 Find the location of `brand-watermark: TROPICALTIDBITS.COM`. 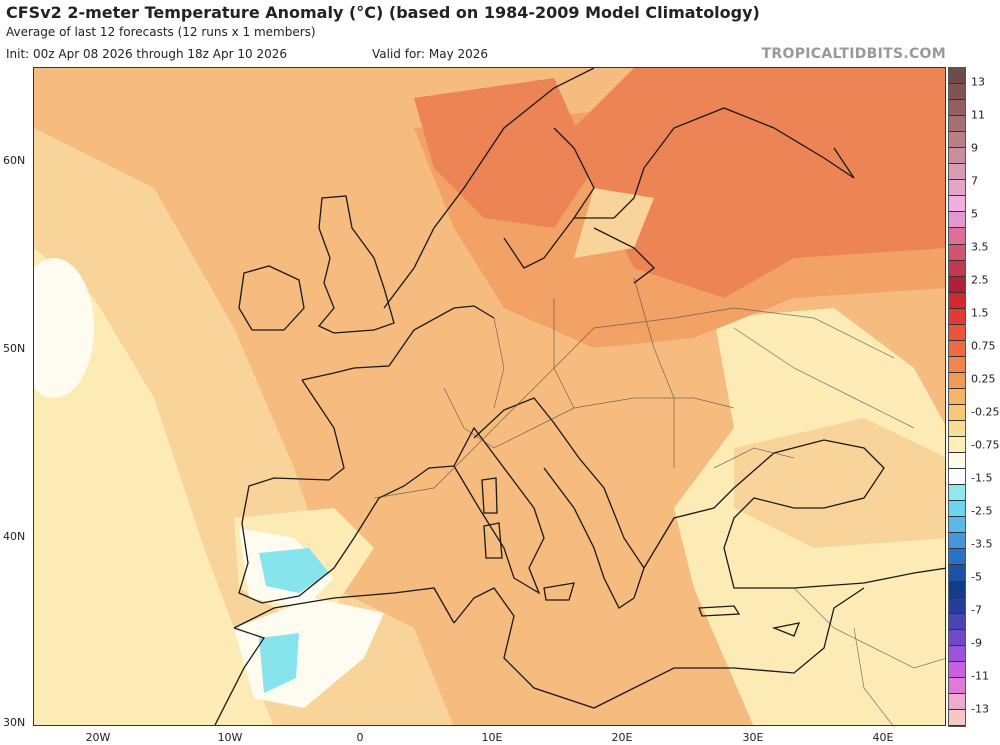

brand-watermark: TROPICALTIDBITS.COM is located at coordinates (853, 54).